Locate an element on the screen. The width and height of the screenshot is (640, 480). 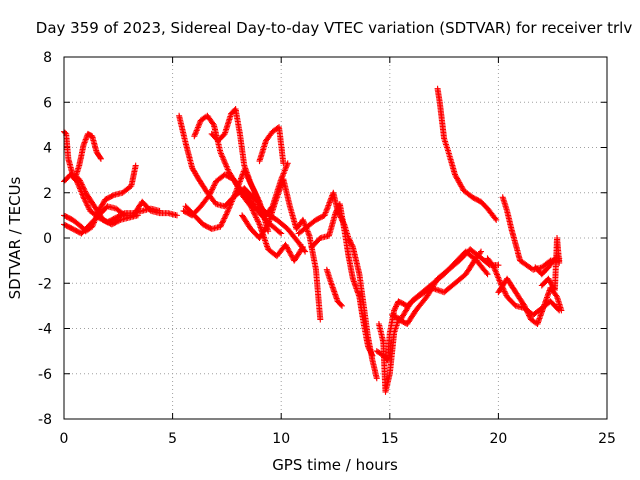
x-tick-label: 15 is located at coordinates (390, 439).